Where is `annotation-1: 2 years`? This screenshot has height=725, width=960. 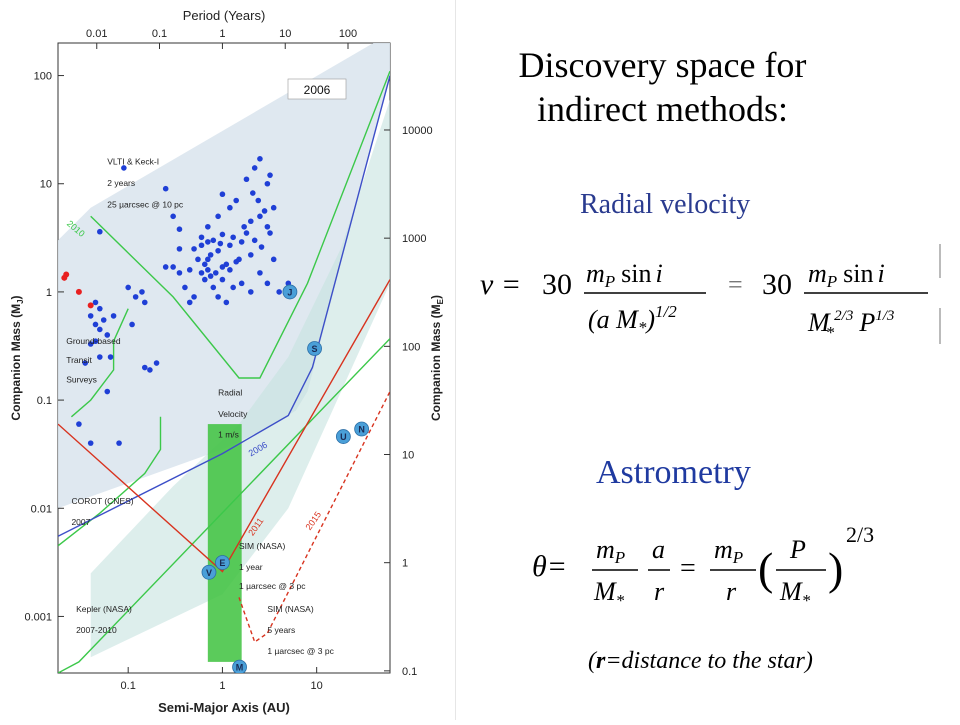
annotation-1: 2 years is located at coordinates (121, 183).